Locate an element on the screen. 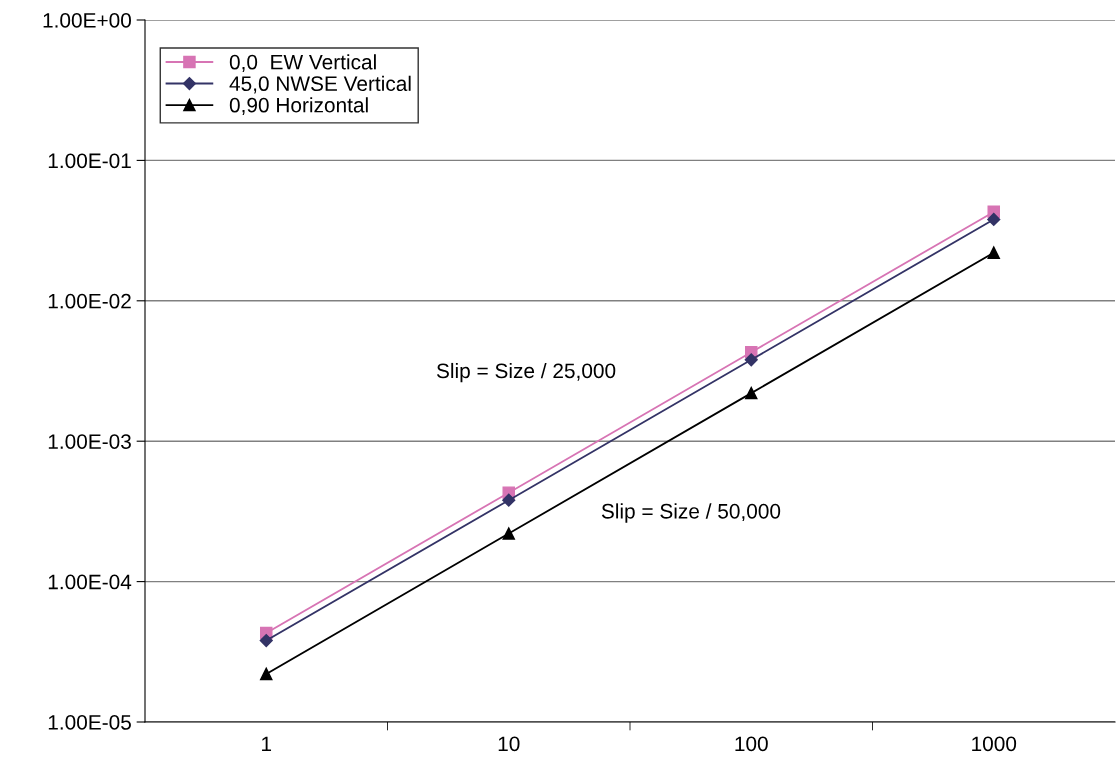 The height and width of the screenshot is (767, 1117). x-tick-label: 100 is located at coordinates (751, 744).